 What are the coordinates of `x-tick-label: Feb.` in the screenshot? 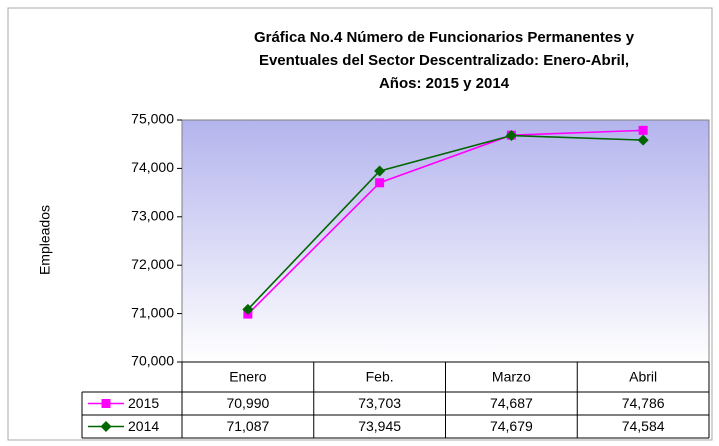 It's located at (380, 377).